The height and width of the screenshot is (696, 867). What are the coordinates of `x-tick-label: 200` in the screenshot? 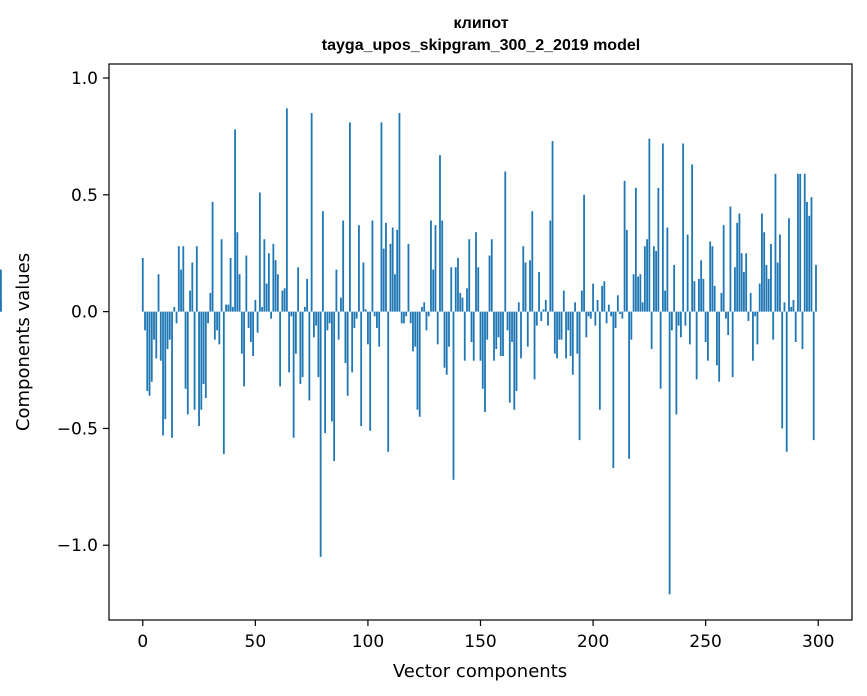 It's located at (593, 642).